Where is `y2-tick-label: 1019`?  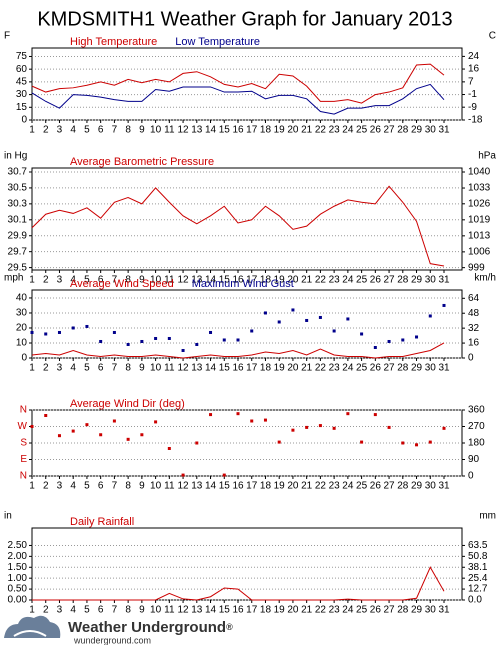
y2-tick-label: 1019 is located at coordinates (479, 219).